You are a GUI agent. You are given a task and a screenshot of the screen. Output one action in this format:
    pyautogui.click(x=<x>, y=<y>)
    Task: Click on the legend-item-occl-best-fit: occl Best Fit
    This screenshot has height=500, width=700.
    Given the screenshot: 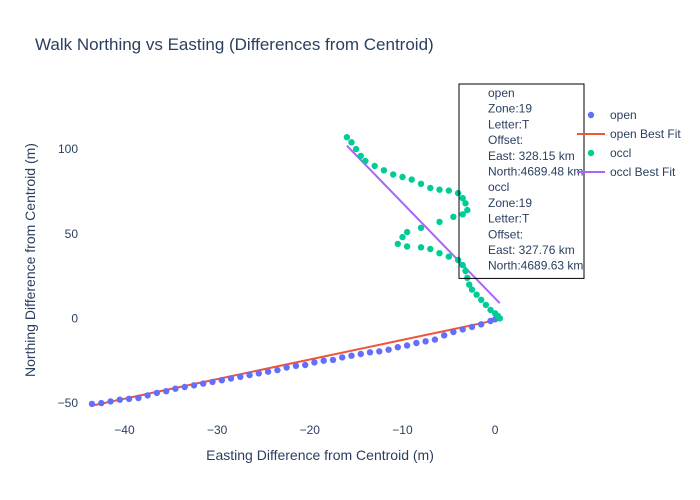 What is the action you would take?
    pyautogui.click(x=626, y=172)
    